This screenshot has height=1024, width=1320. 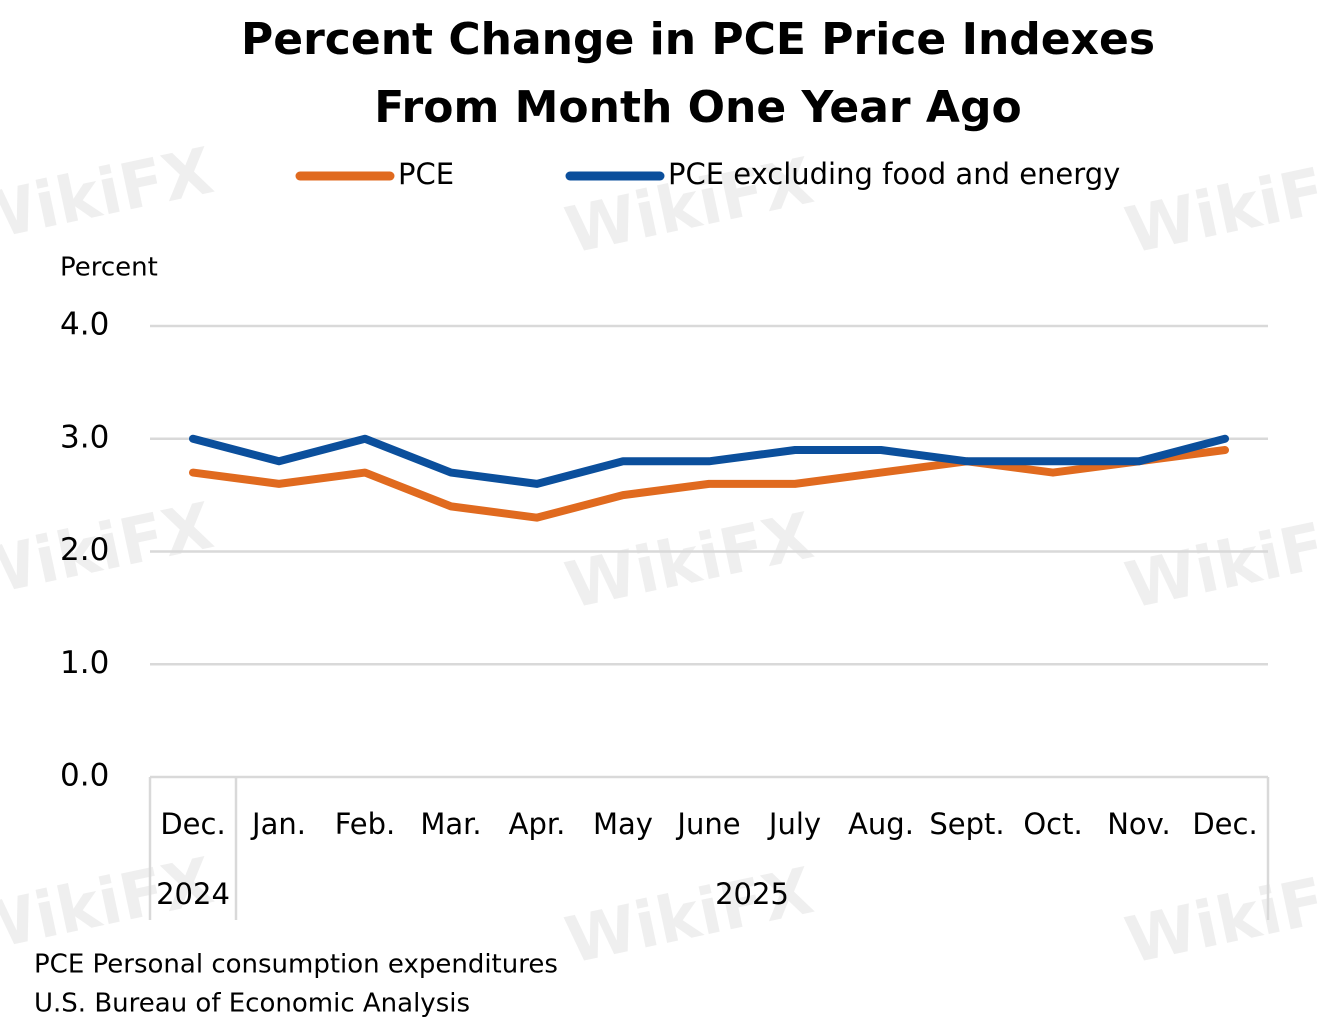 I want to click on x-tick-label: Sept., so click(x=966, y=824).